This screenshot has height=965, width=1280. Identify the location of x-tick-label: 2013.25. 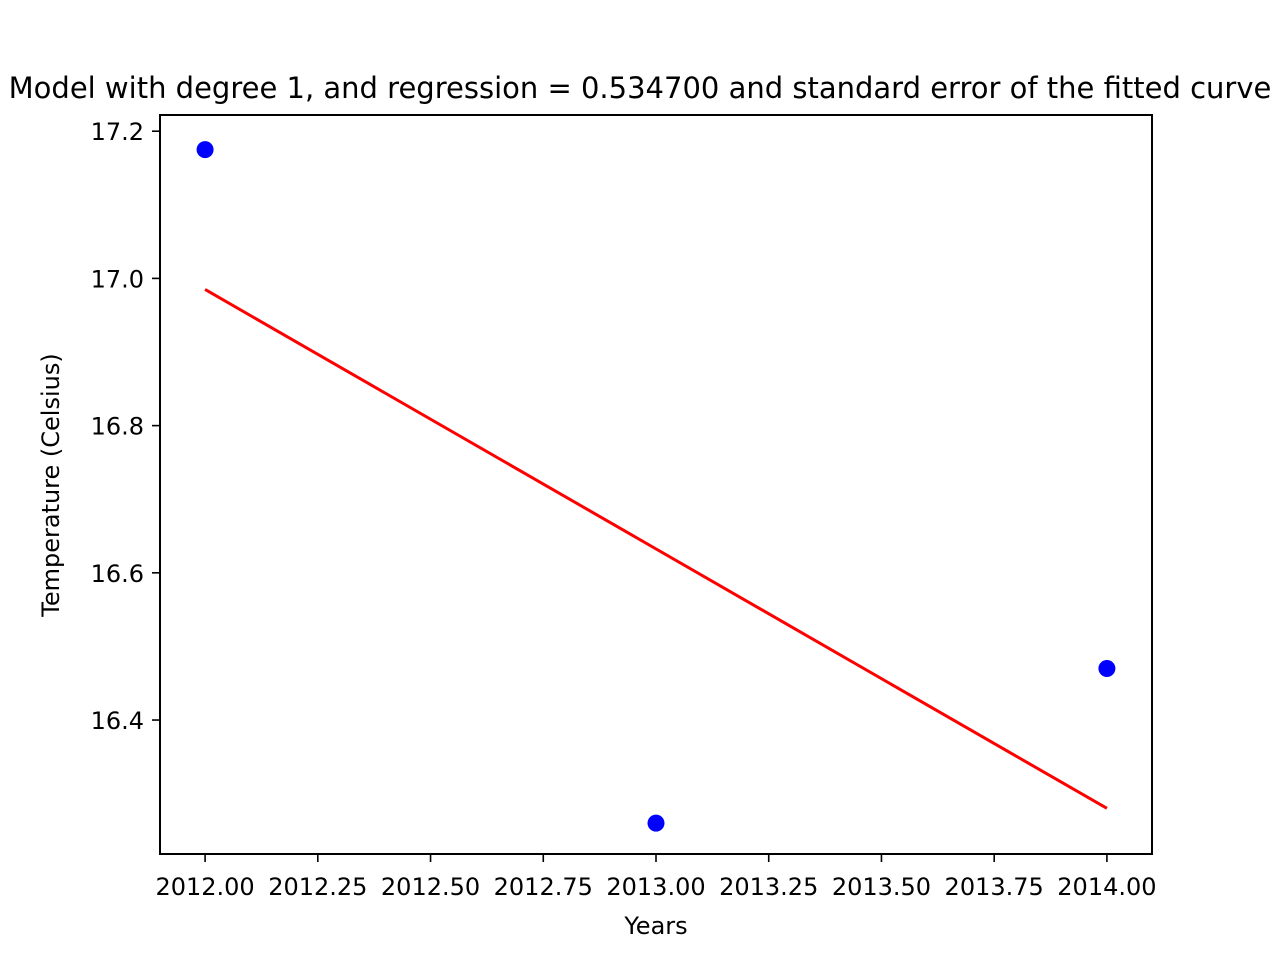
(768, 887).